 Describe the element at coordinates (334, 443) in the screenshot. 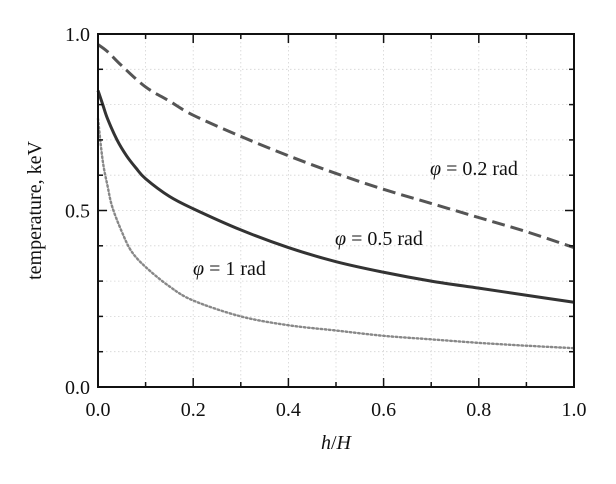

I see `x-axis-label-slash: /` at that location.